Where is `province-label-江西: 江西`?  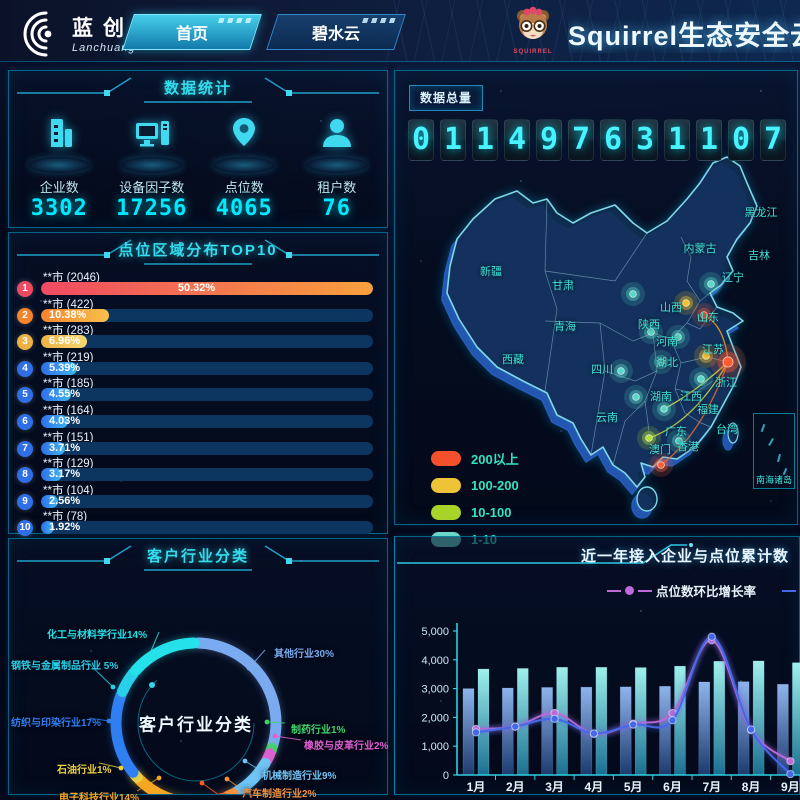 province-label-江西: 江西 is located at coordinates (691, 397).